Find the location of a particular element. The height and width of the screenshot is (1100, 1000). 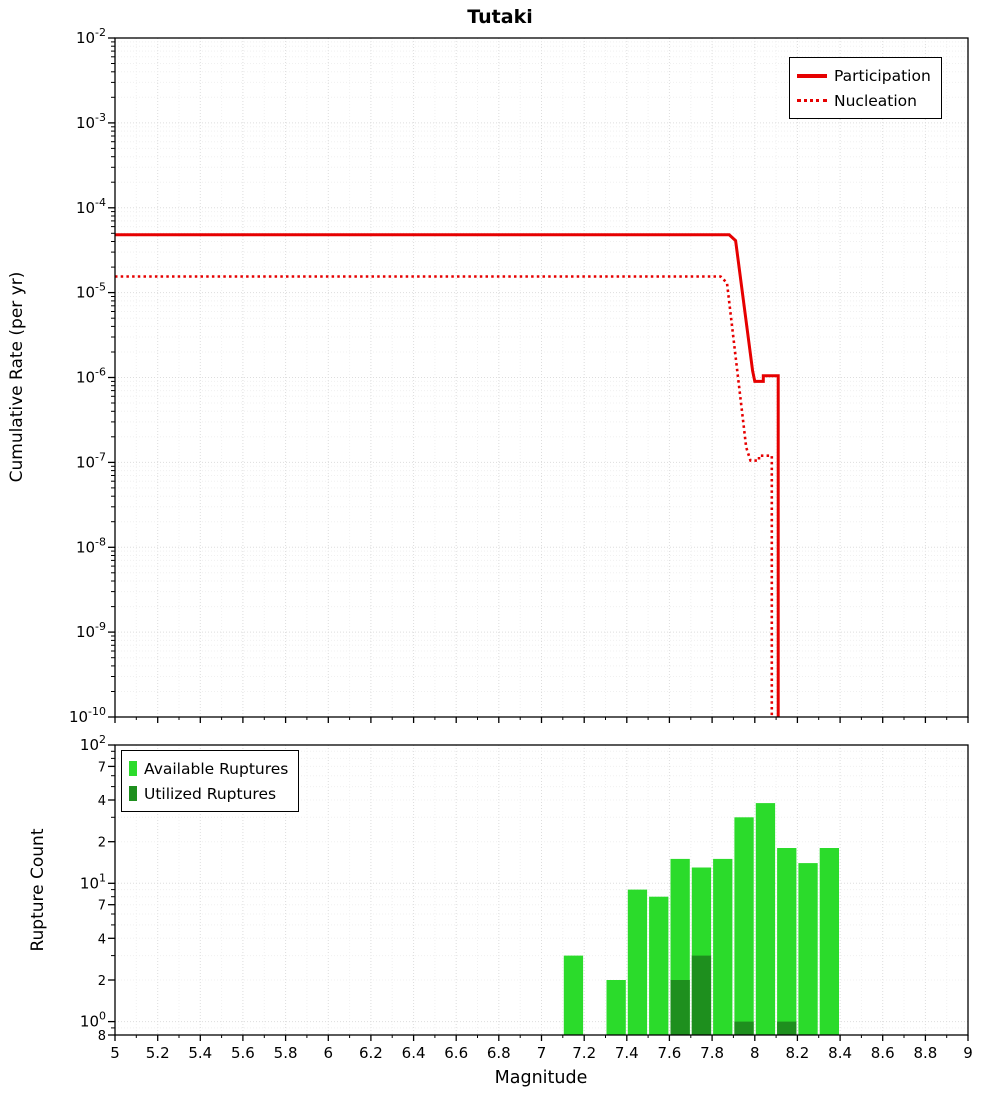

x-tick-label: 9 is located at coordinates (968, 1053).